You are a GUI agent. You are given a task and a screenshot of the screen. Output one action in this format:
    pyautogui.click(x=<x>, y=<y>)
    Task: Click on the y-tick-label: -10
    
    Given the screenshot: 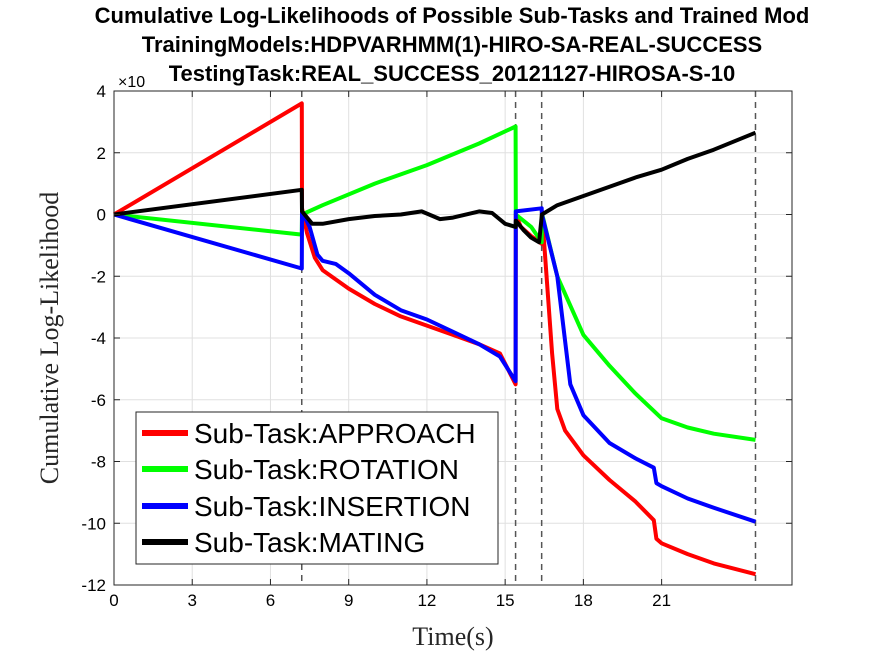 What is the action you would take?
    pyautogui.click(x=93, y=523)
    